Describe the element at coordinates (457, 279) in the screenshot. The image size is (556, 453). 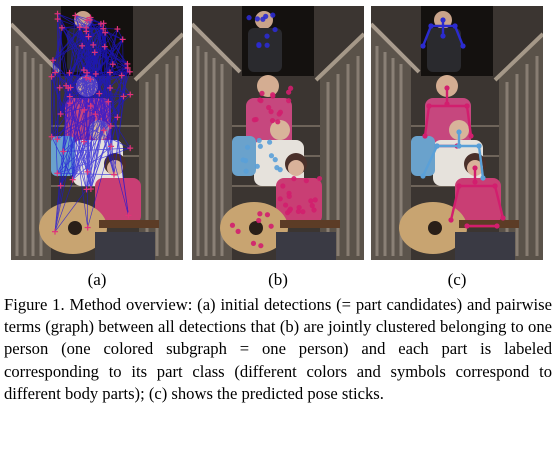
I see `panel-c-label: (c)` at that location.